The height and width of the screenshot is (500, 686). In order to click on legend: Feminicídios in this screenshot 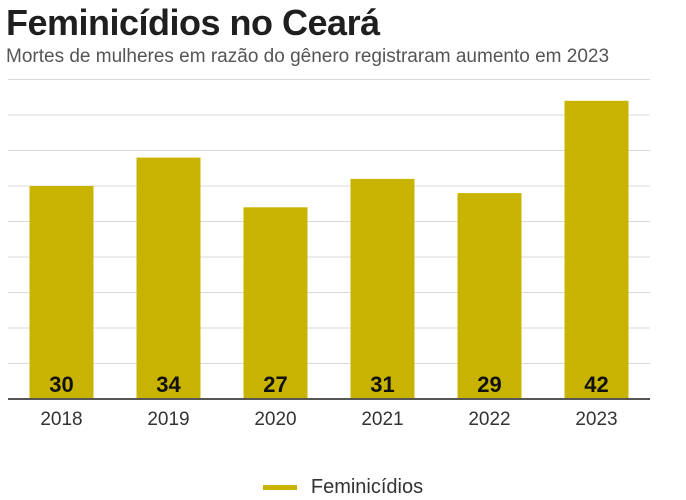, I will do `click(343, 487)`.